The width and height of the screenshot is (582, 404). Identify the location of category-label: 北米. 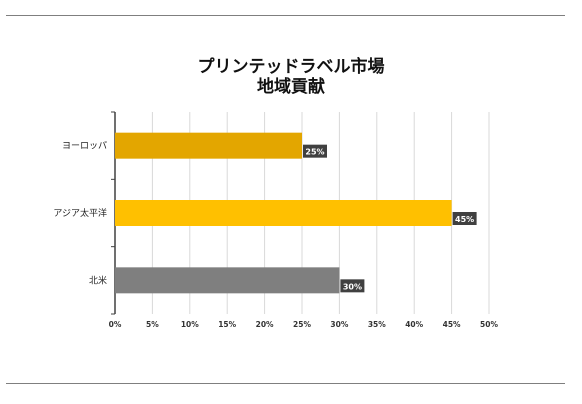
(98, 280).